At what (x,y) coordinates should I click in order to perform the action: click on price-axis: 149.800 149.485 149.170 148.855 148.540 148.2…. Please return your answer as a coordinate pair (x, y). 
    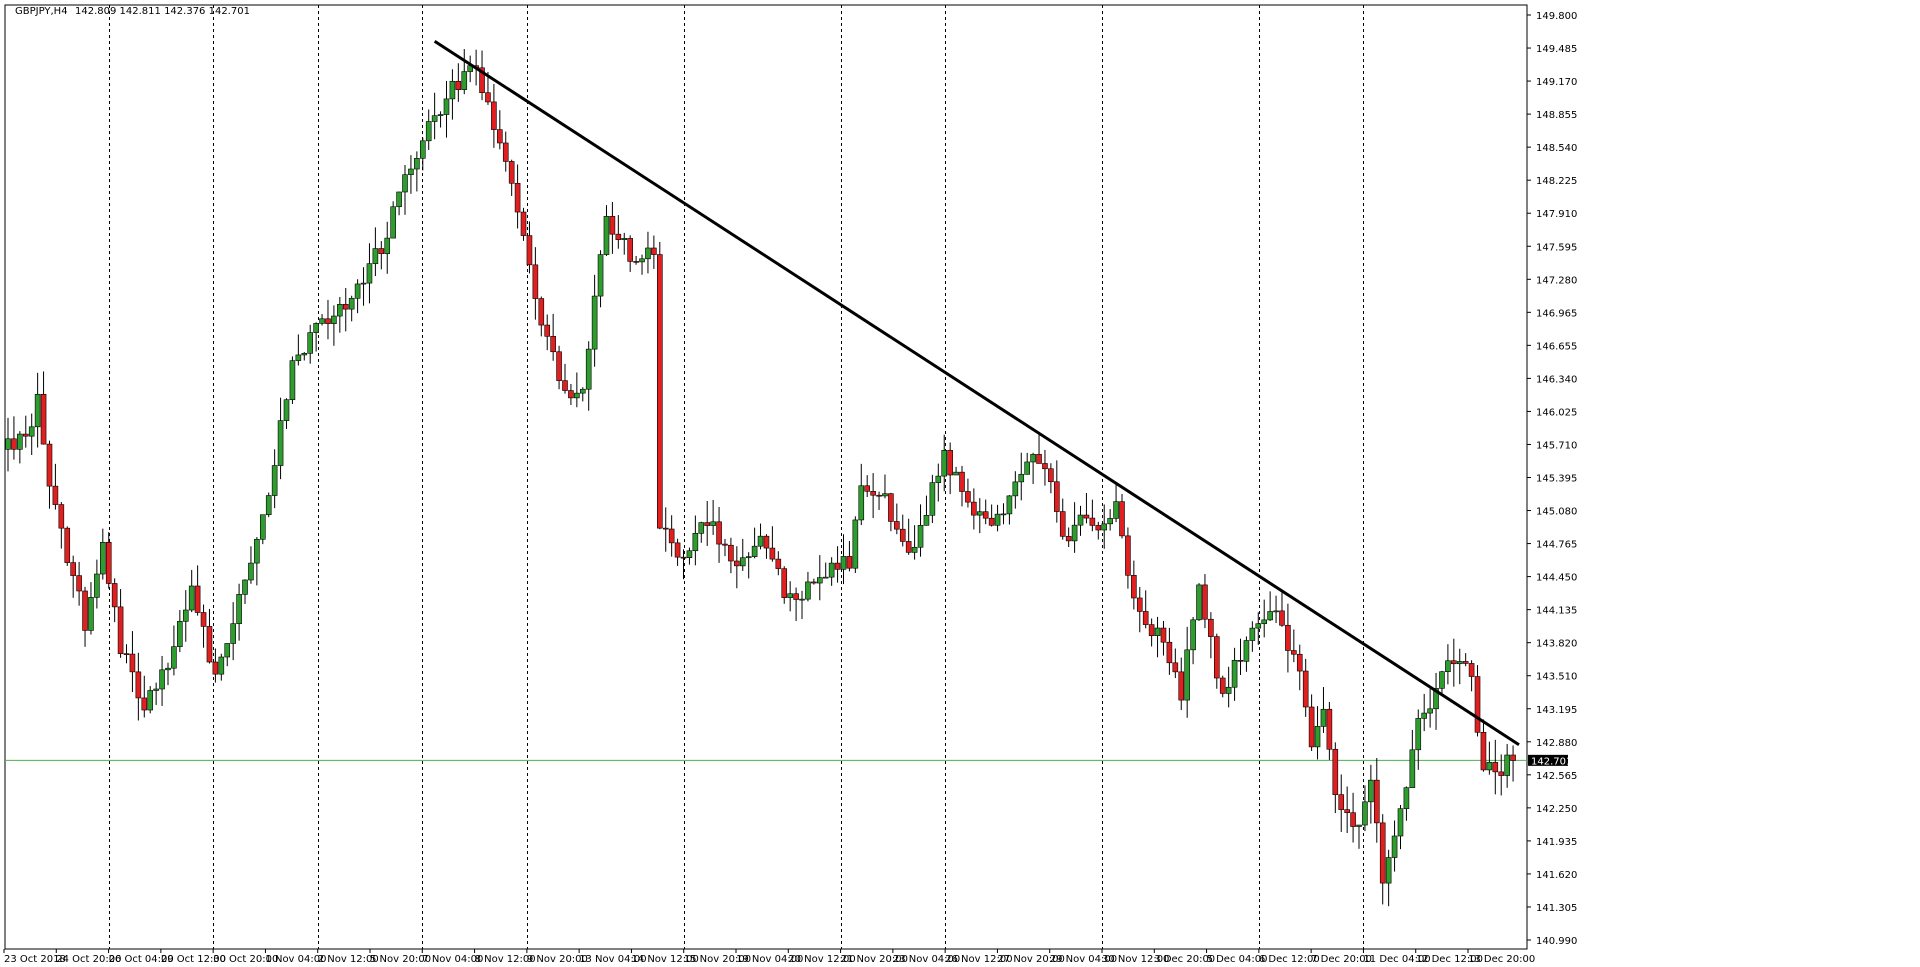
    Looking at the image, I should click on (1552, 479).